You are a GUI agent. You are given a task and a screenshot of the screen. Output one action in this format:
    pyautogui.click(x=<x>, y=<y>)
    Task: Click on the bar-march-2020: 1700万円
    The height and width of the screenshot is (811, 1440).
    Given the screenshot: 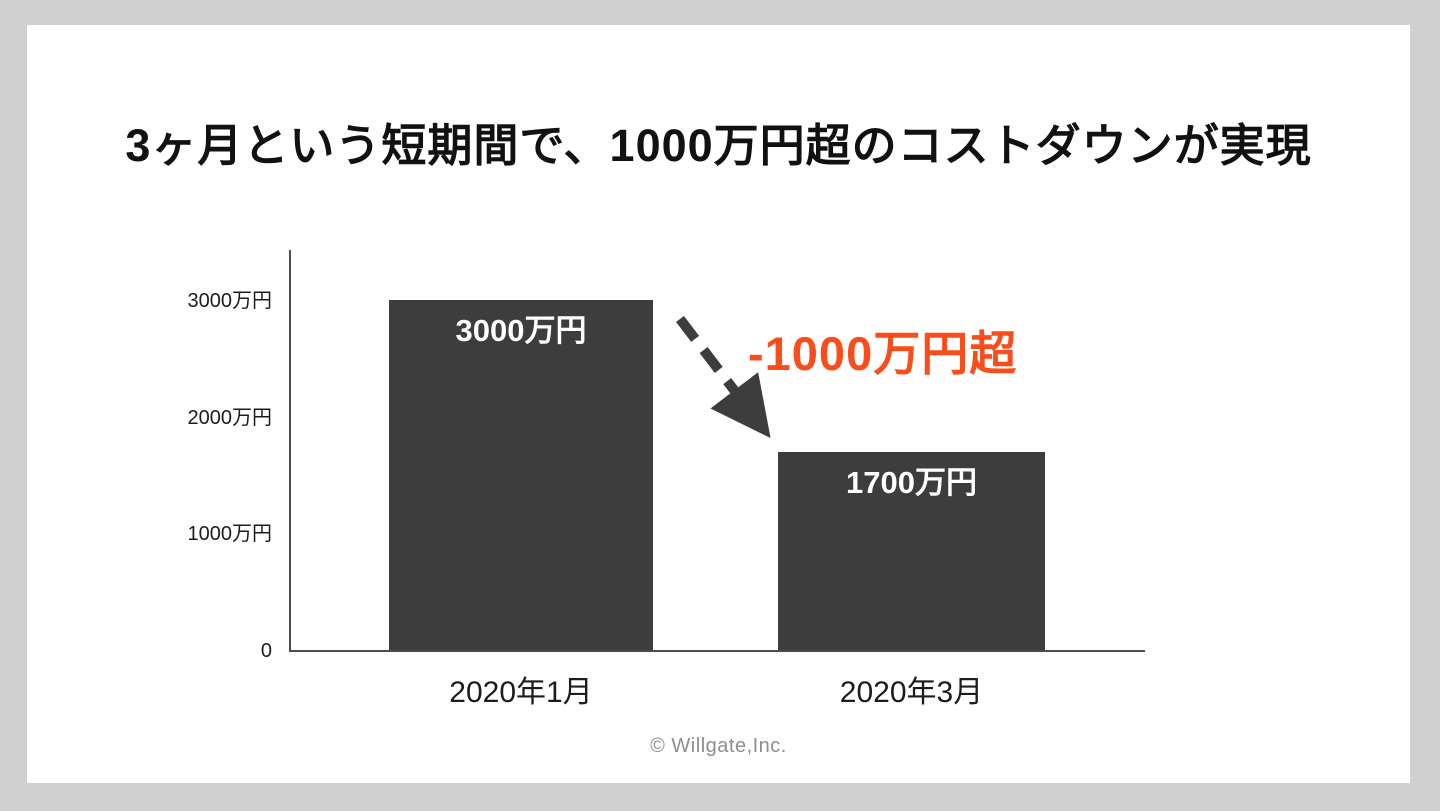 What is the action you would take?
    pyautogui.click(x=911, y=551)
    